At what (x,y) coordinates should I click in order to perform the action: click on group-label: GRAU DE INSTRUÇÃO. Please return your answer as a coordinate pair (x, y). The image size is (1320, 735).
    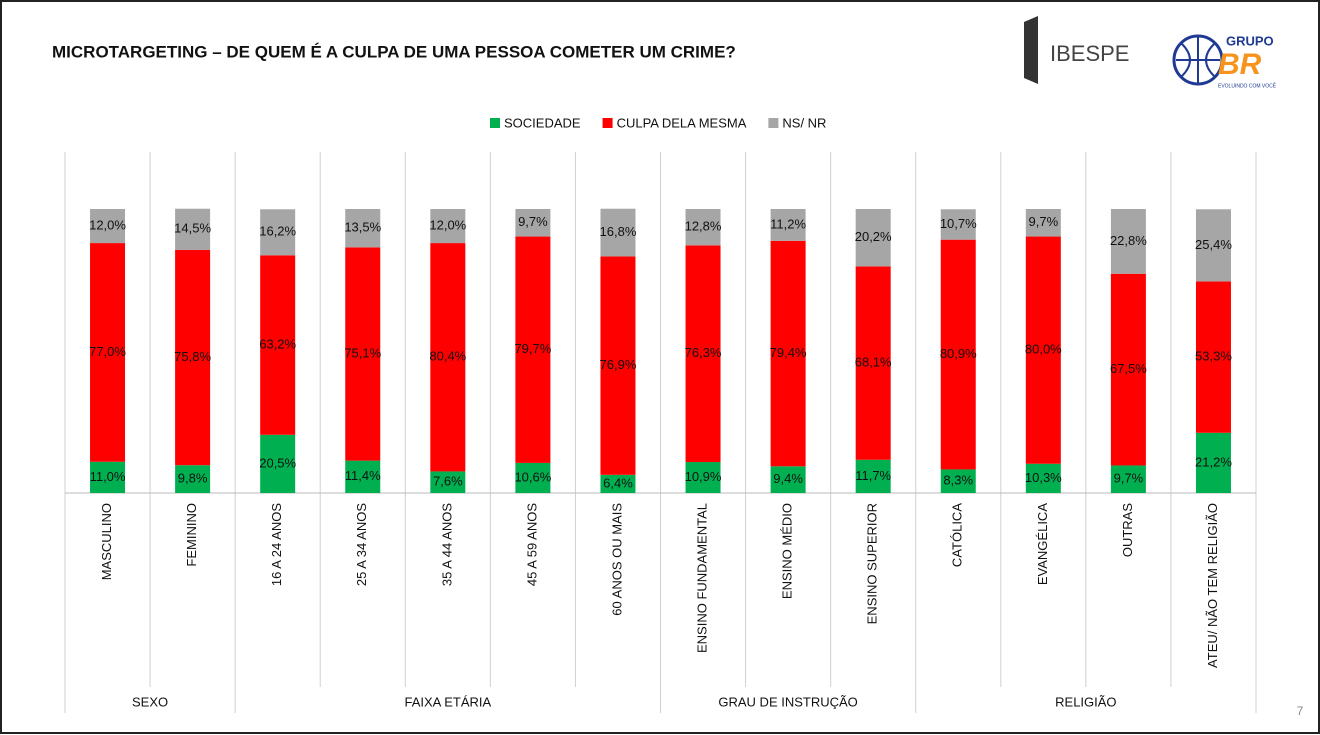
    Looking at the image, I should click on (787, 701).